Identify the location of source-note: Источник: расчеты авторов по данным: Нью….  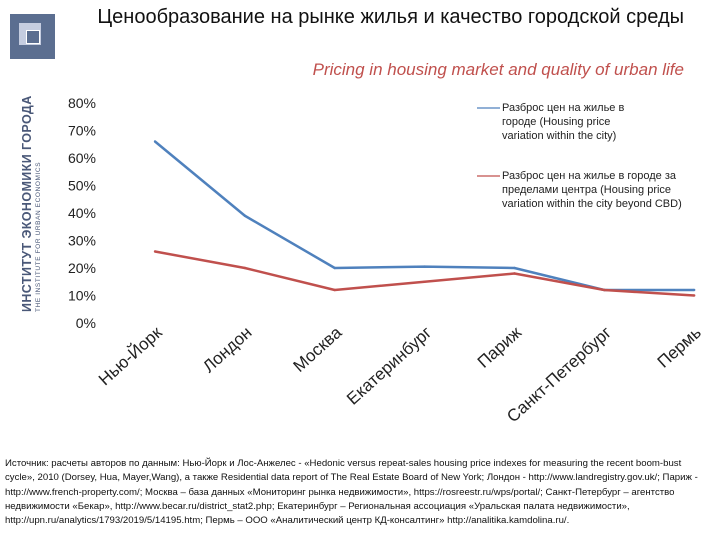
(351, 492).